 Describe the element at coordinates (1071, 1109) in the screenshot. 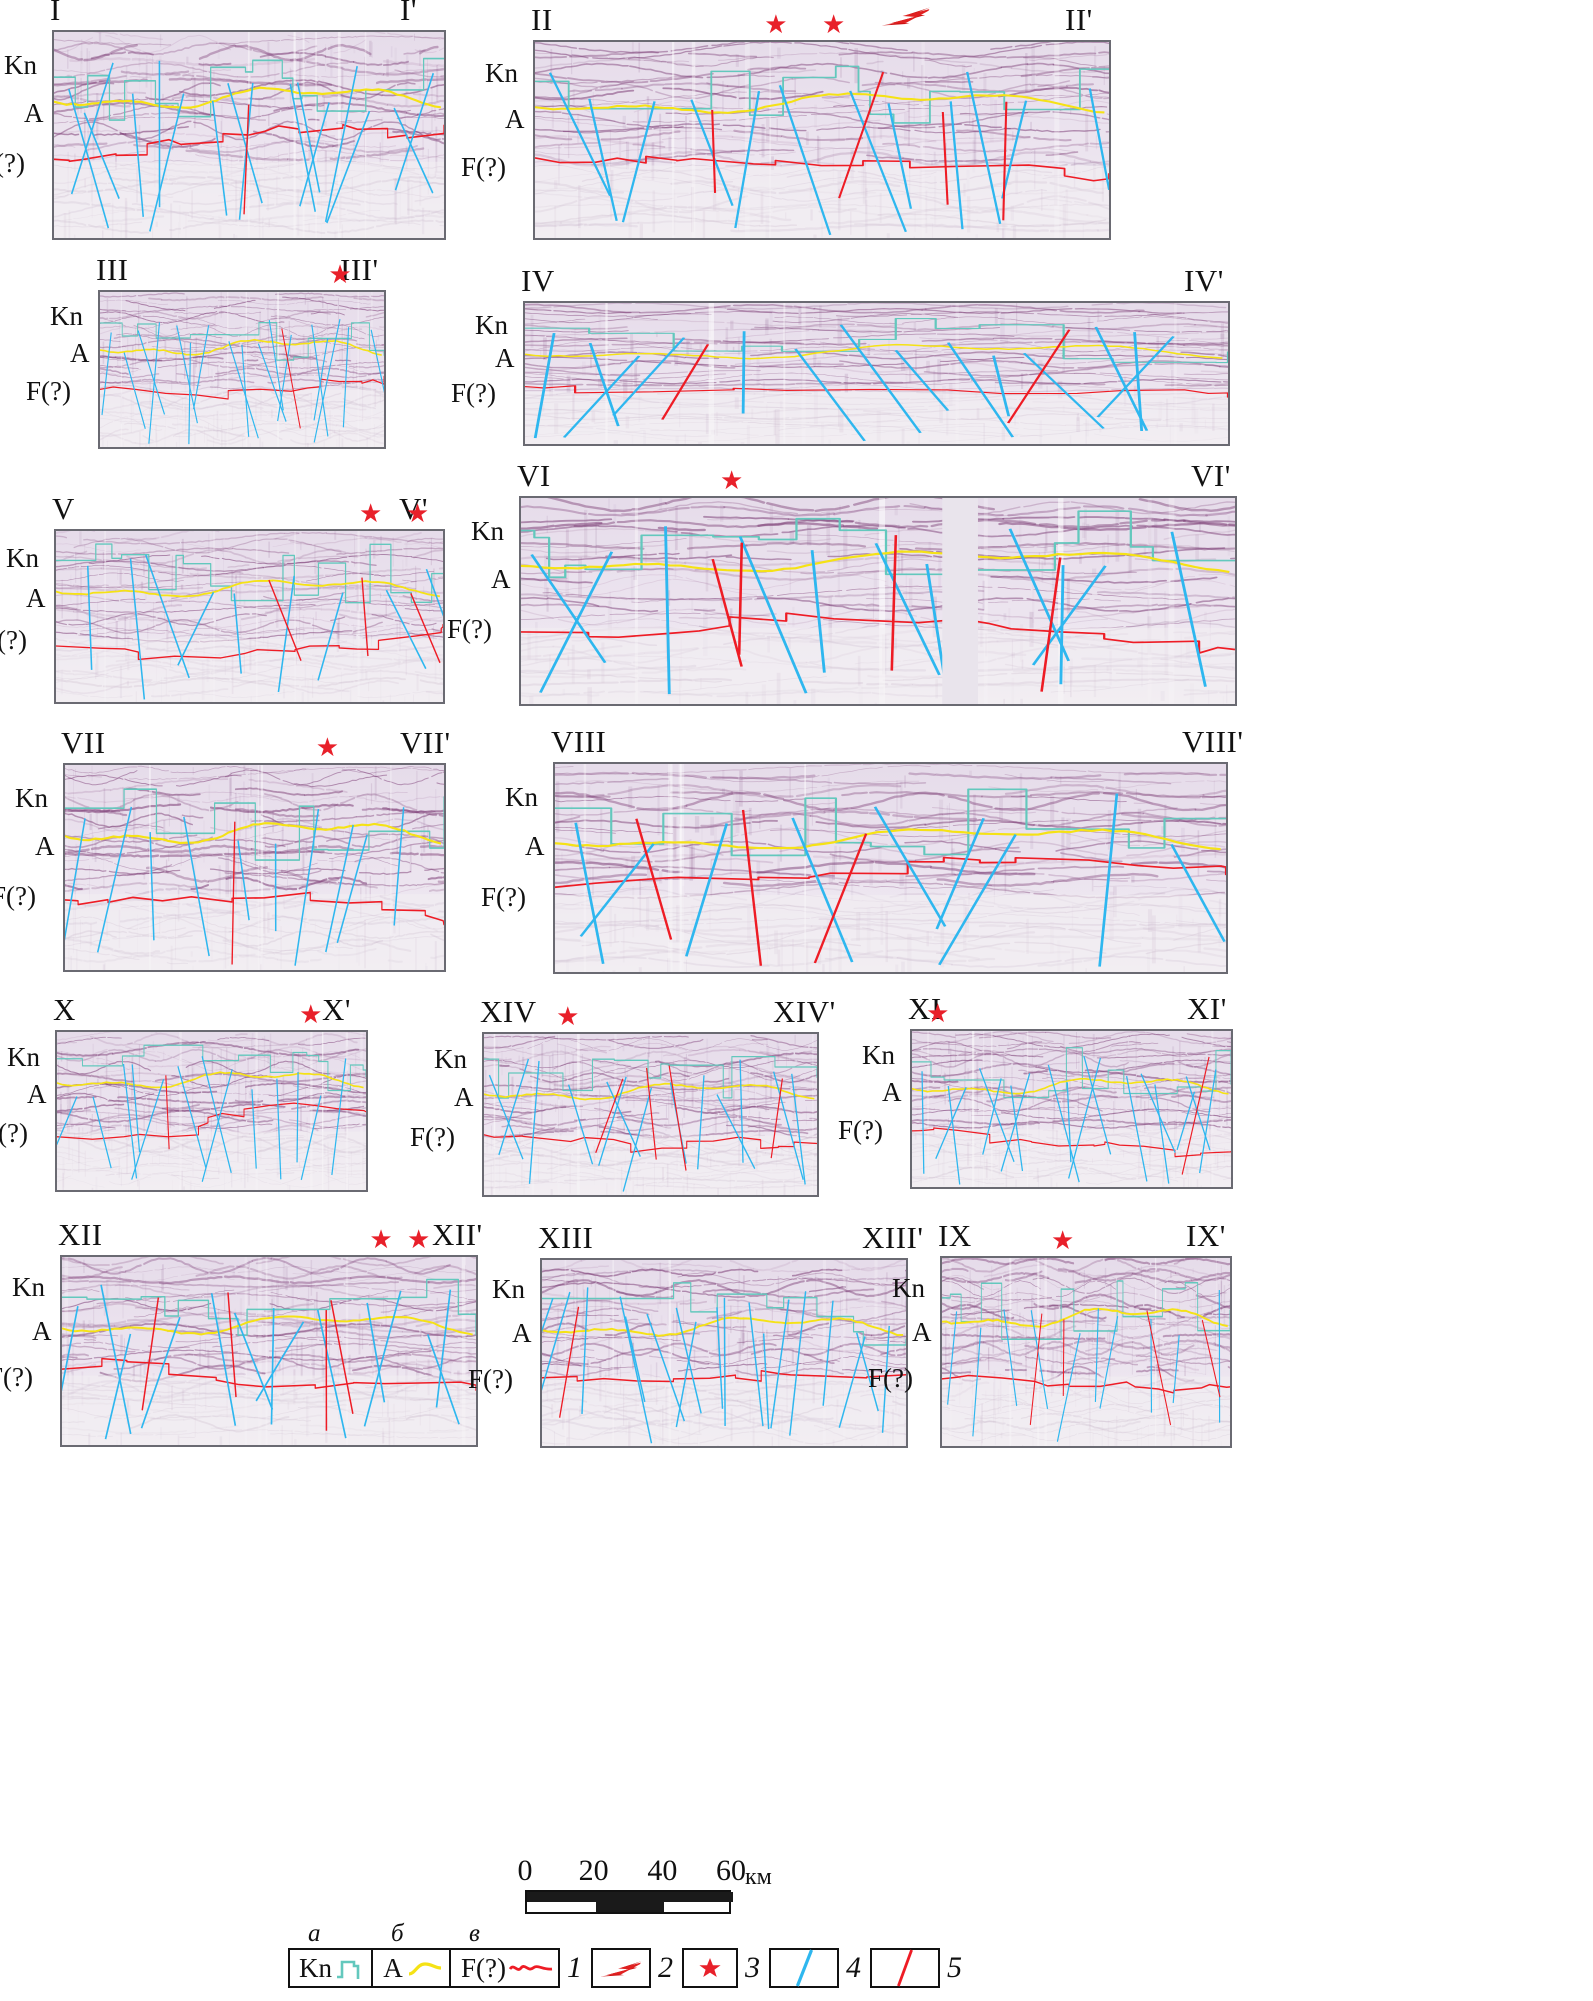

I see `seismic-panel-xi` at that location.